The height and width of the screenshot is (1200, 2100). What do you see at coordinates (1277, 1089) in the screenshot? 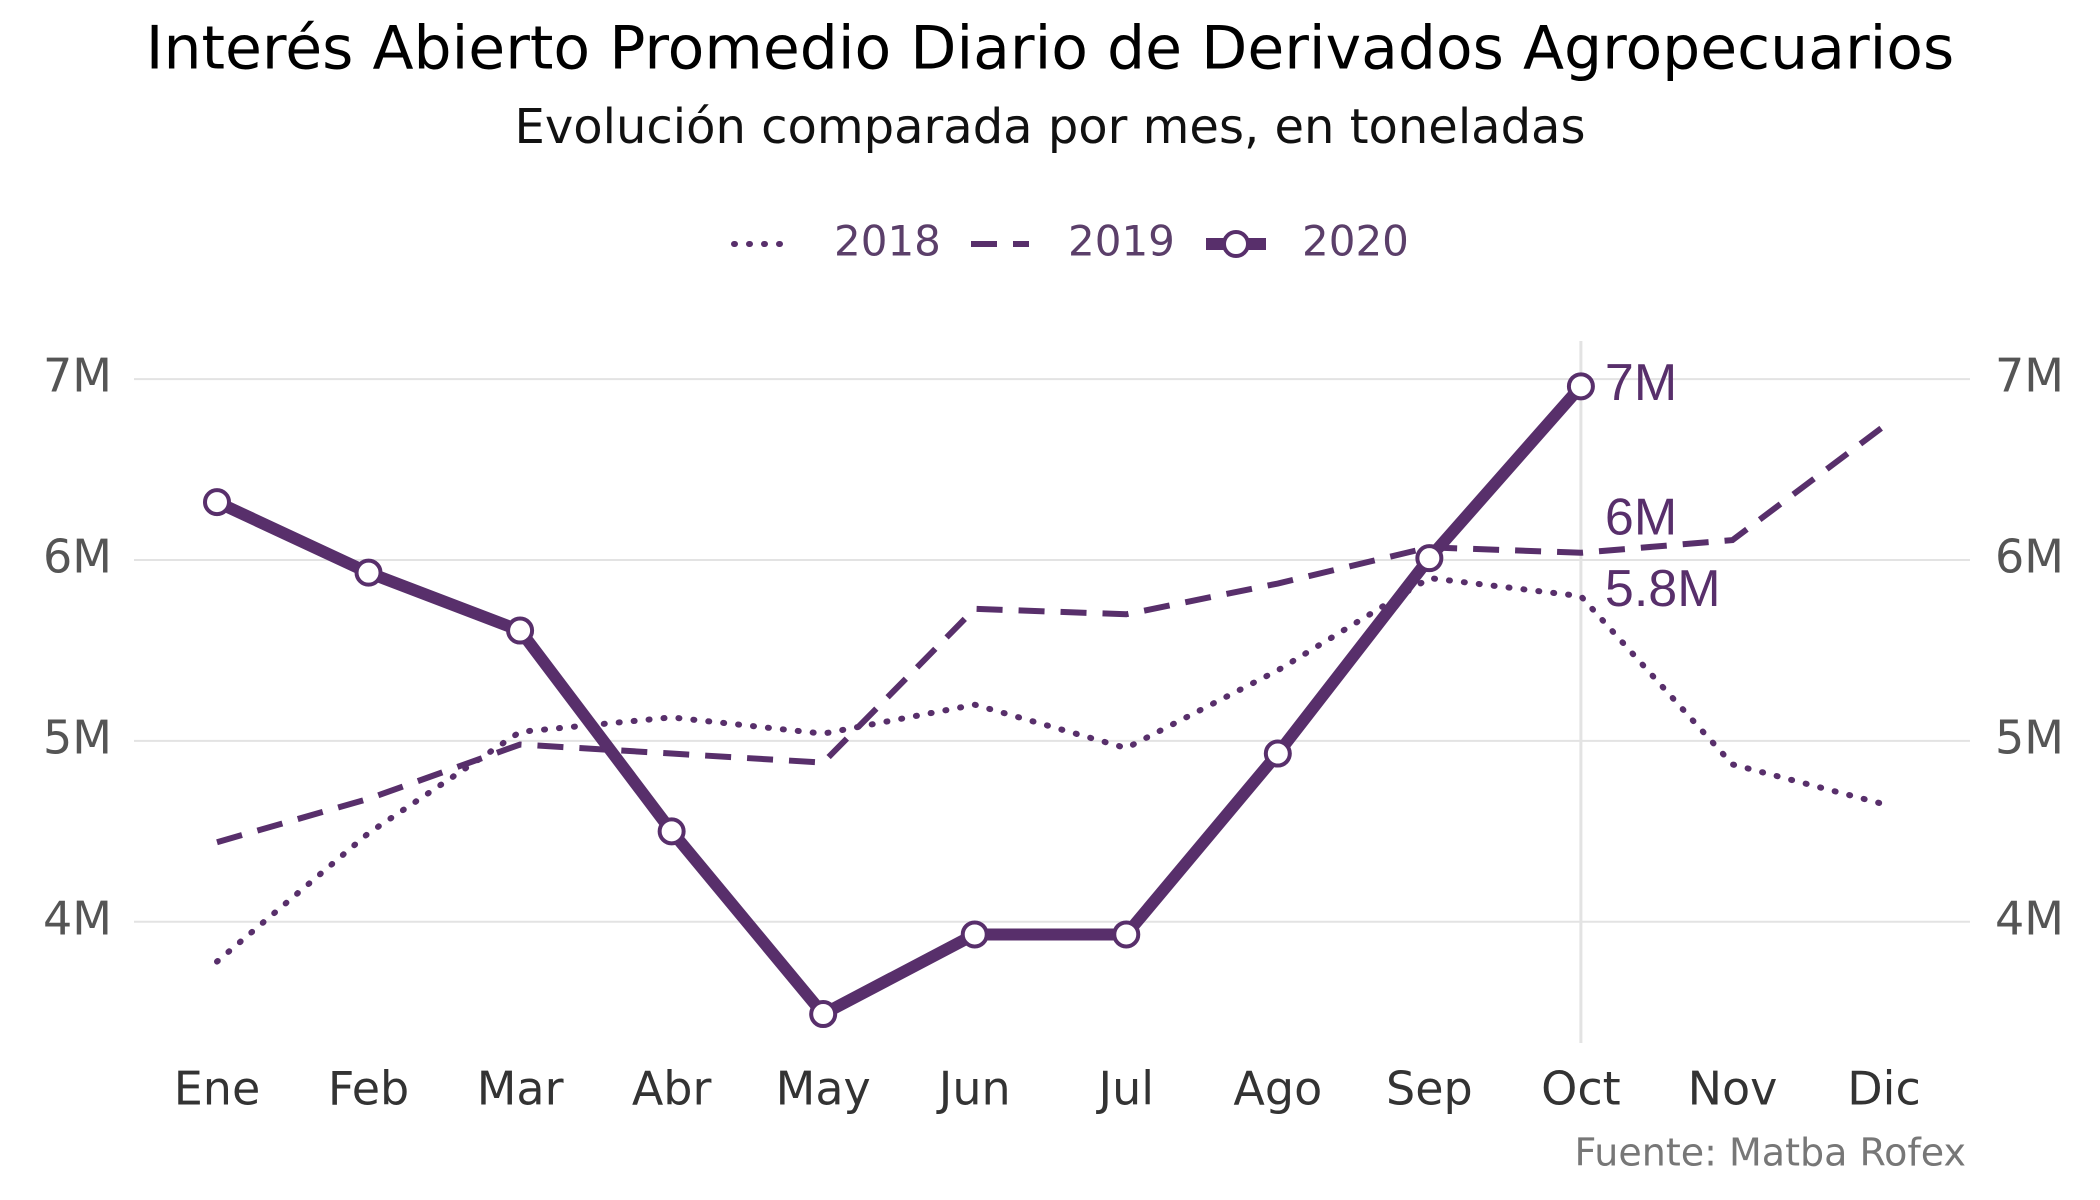
I see `x-tick-label: Ago` at bounding box center [1277, 1089].